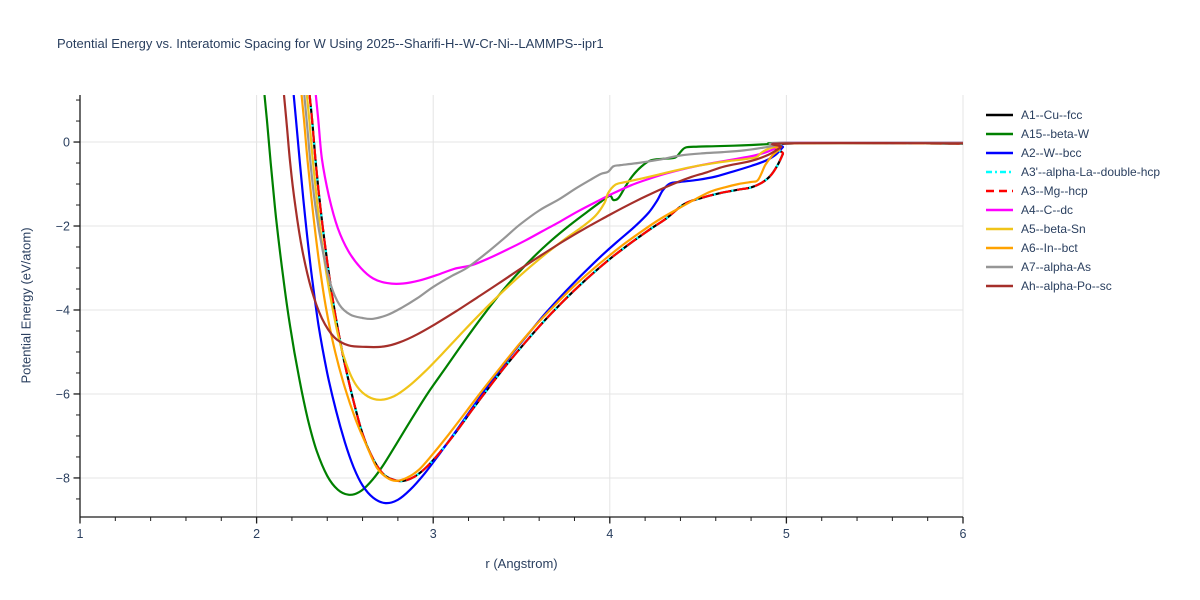 This screenshot has height=600, width=1200. What do you see at coordinates (521, 563) in the screenshot?
I see `x-axis-title: r (Angstrom)` at bounding box center [521, 563].